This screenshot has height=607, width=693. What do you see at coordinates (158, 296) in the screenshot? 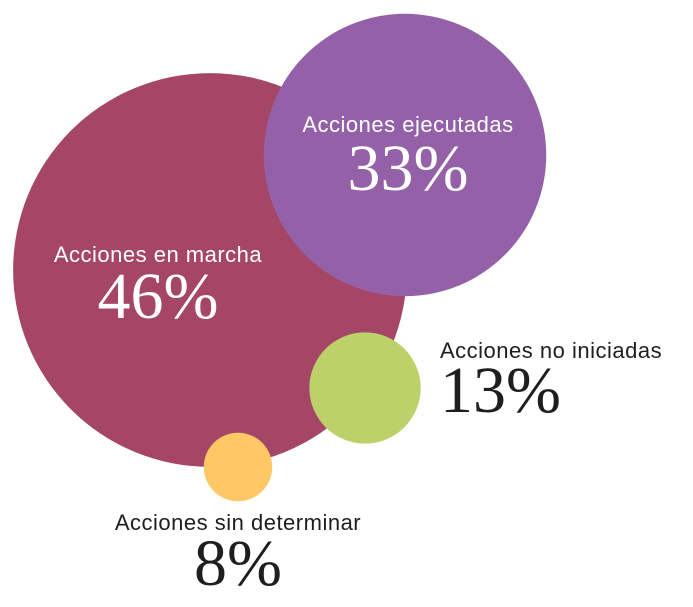
I see `value-label: 46%` at bounding box center [158, 296].